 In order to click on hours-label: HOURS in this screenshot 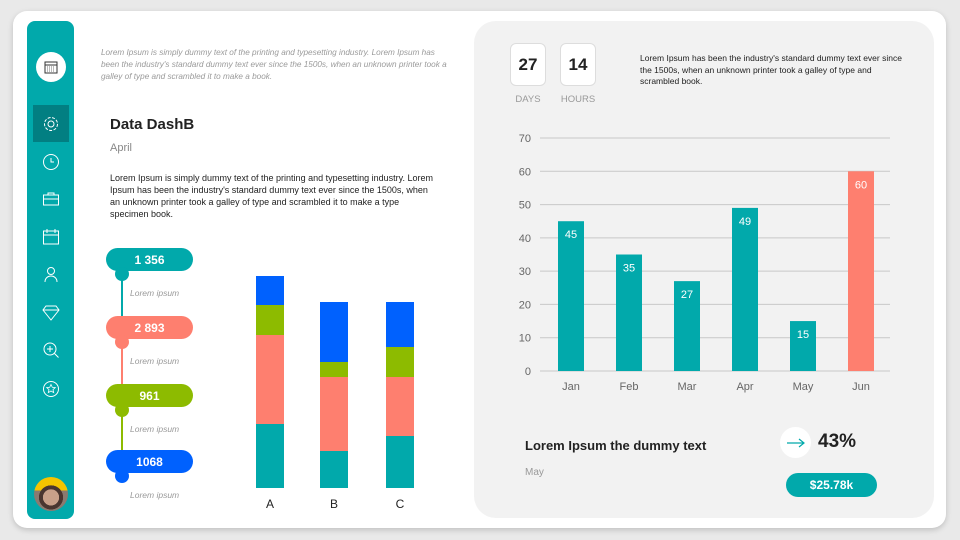, I will do `click(578, 99)`.